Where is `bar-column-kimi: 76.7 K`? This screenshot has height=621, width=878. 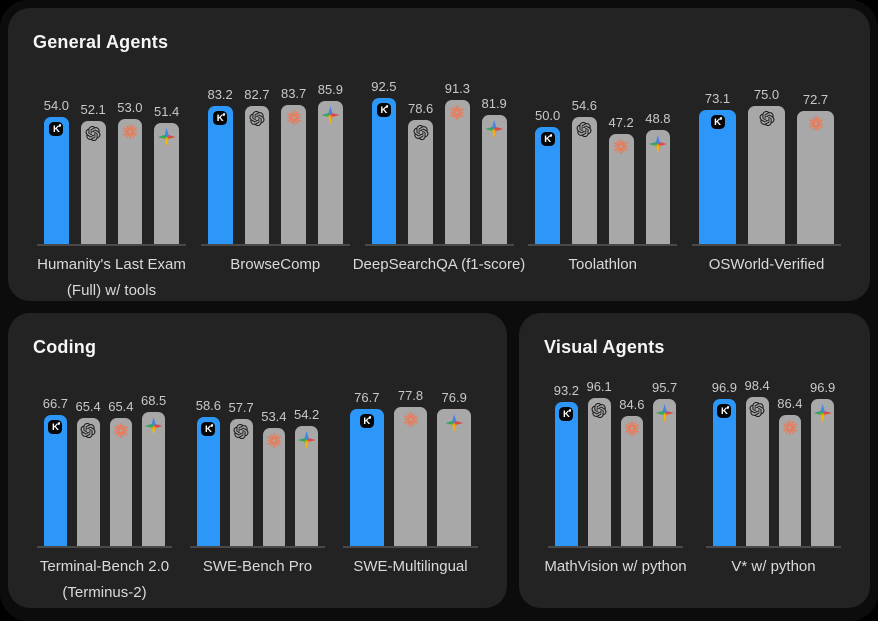
bar-column-kimi: 76.7 K is located at coordinates (367, 468).